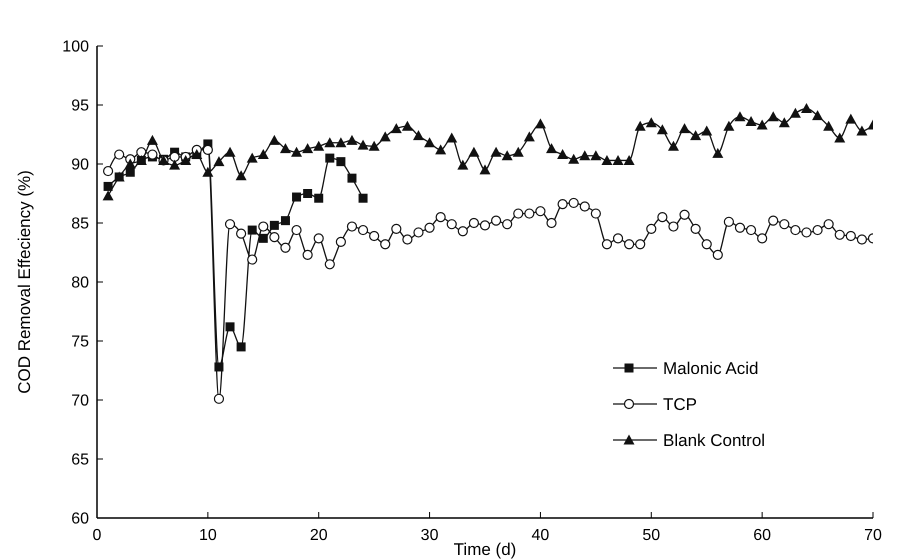  I want to click on x-tick-label: 50, so click(651, 535).